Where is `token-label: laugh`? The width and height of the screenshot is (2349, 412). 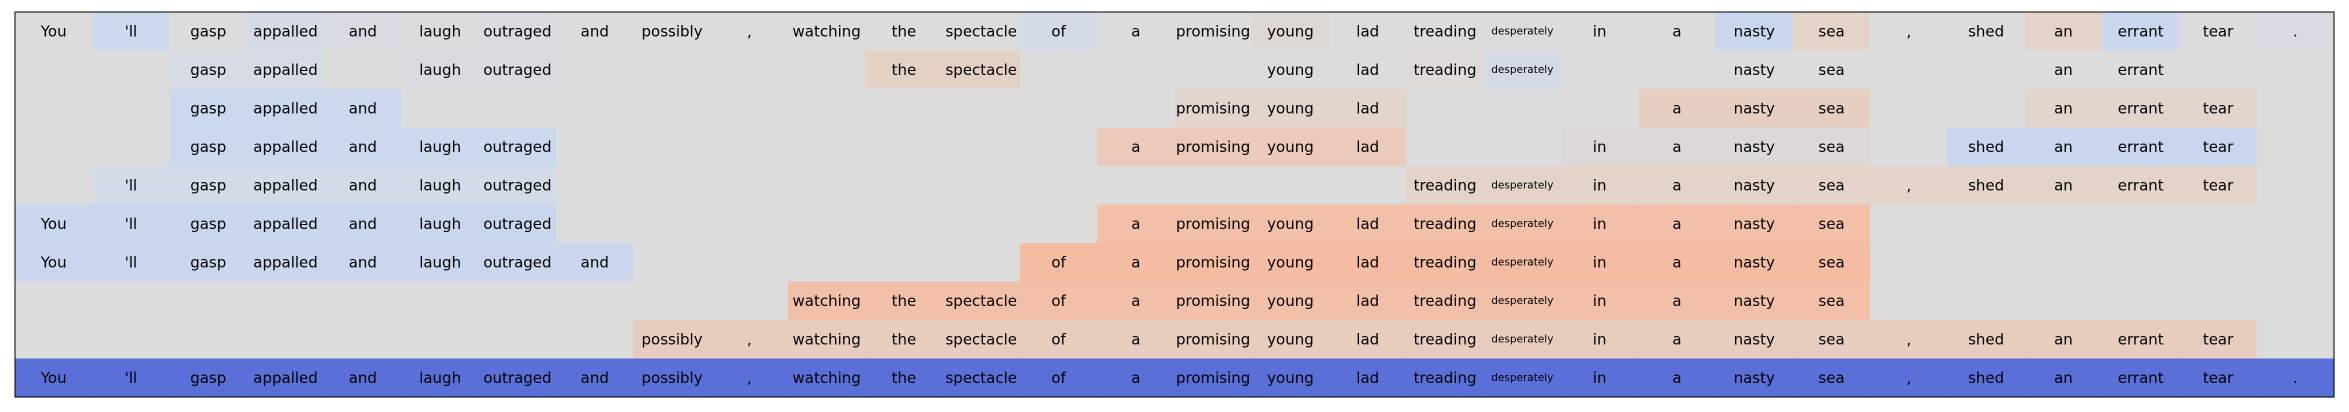
token-label: laugh is located at coordinates (440, 224).